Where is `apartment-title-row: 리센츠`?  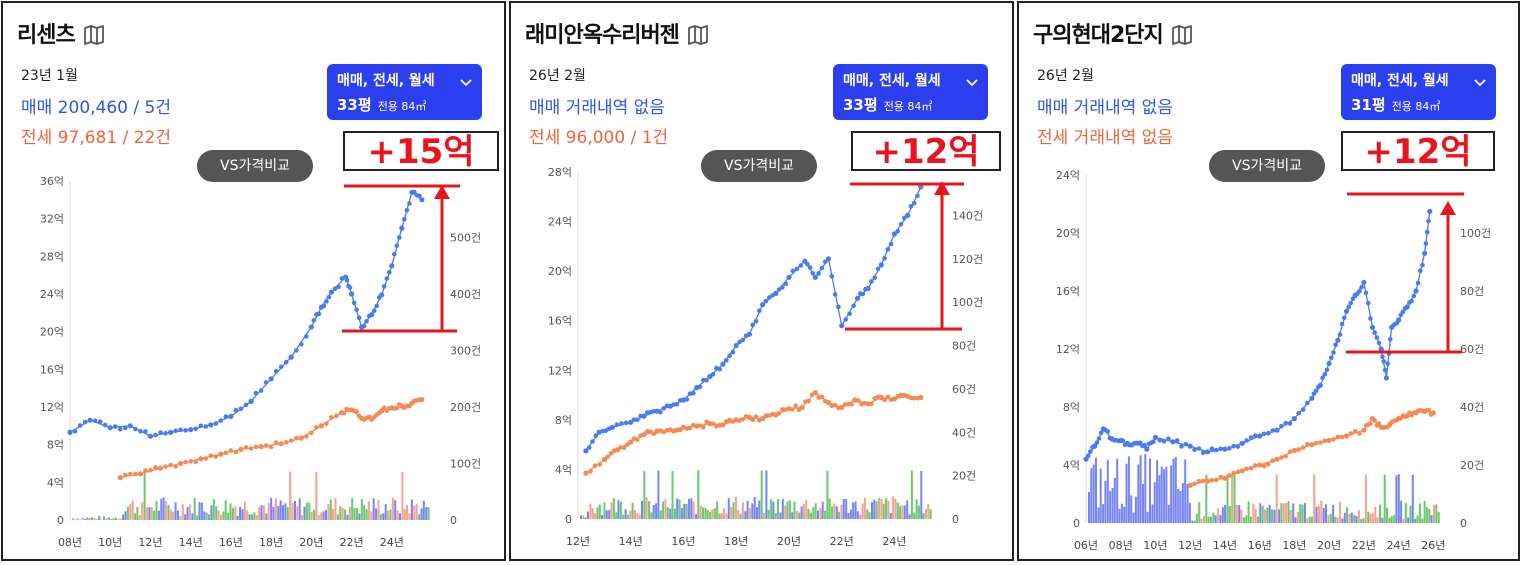
apartment-title-row: 리센츠 is located at coordinates (61, 34).